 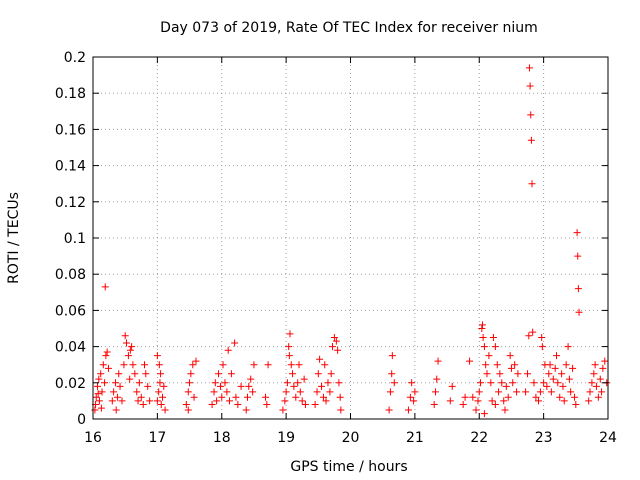 What do you see at coordinates (75, 58) in the screenshot?
I see `y-tick-label: 0.2` at bounding box center [75, 58].